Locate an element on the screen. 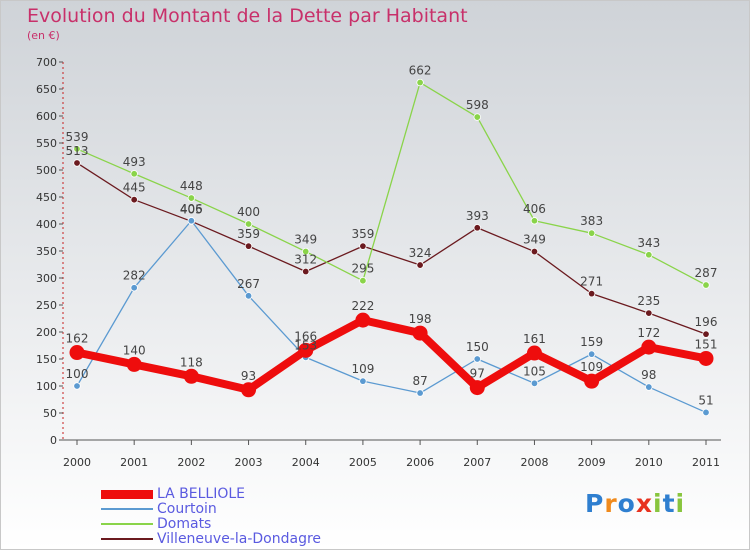 The height and width of the screenshot is (550, 750). data-label: 271 is located at coordinates (591, 282).